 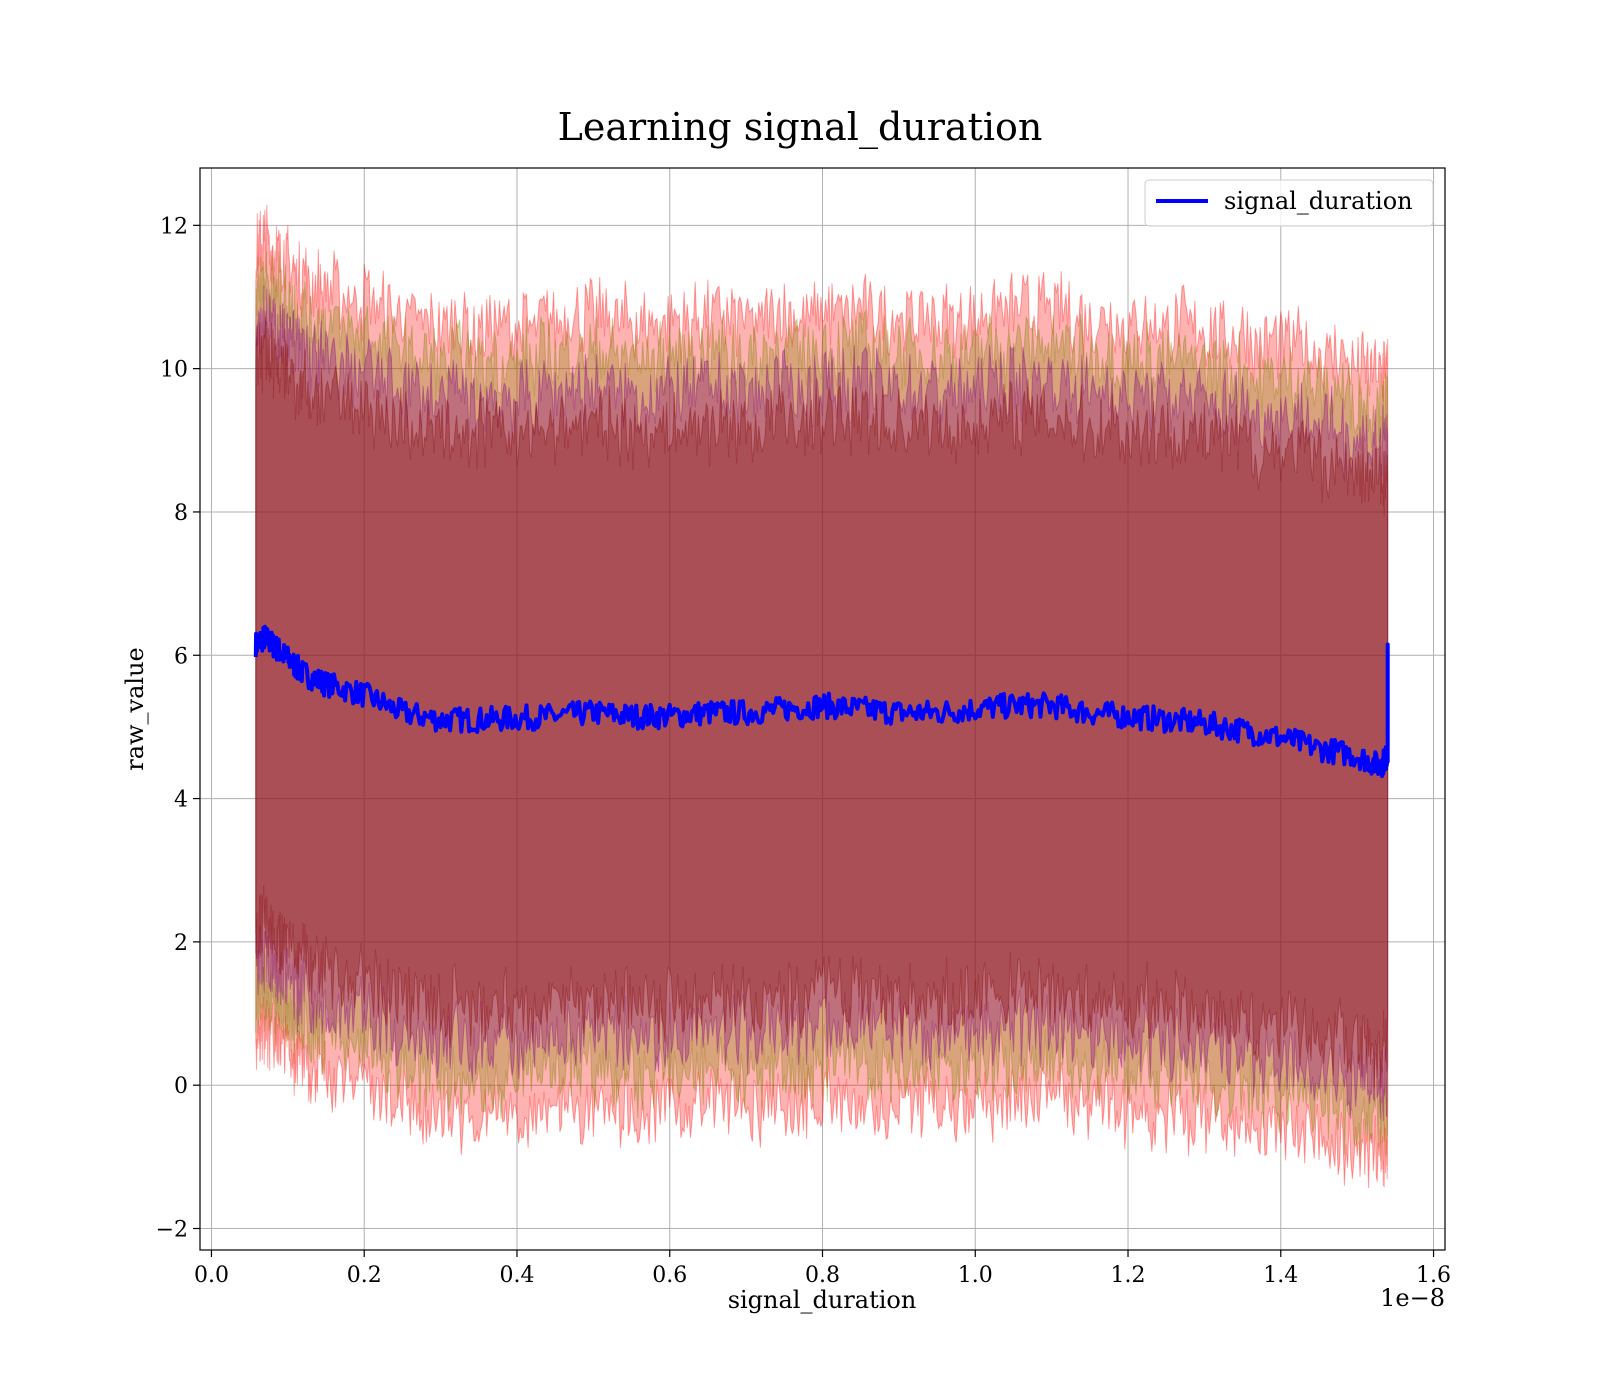 What do you see at coordinates (669, 1275) in the screenshot?
I see `x-tick-label: 0.6` at bounding box center [669, 1275].